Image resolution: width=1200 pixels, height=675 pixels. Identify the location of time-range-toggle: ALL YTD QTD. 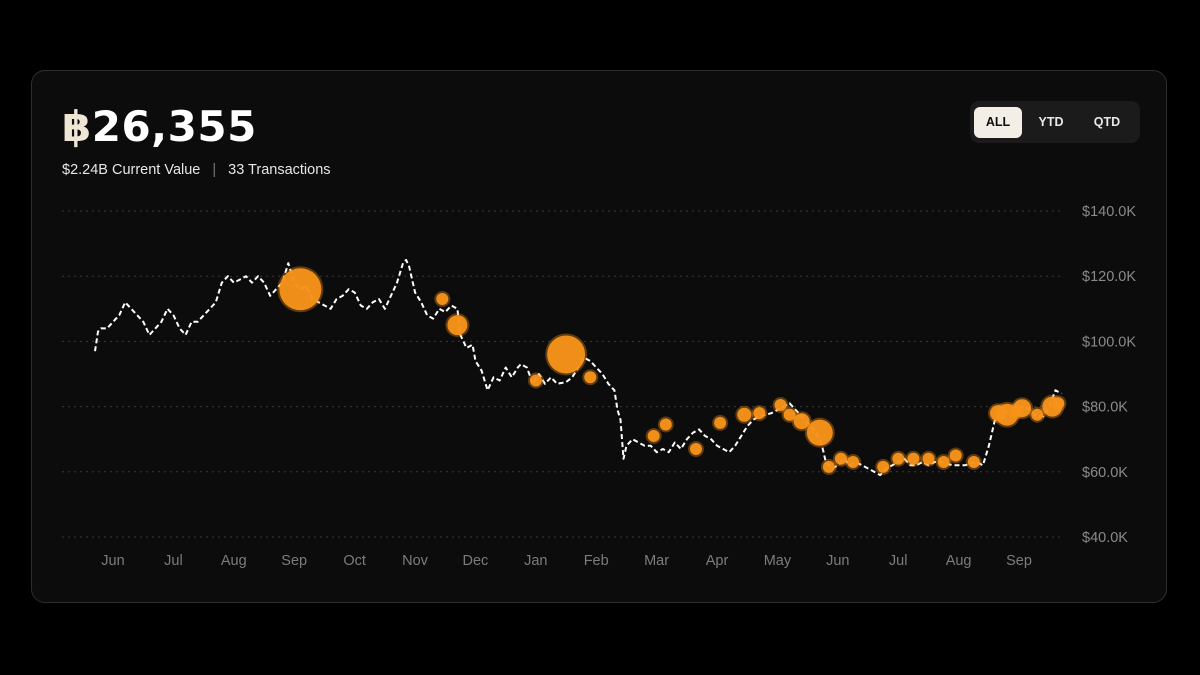
(1055, 122).